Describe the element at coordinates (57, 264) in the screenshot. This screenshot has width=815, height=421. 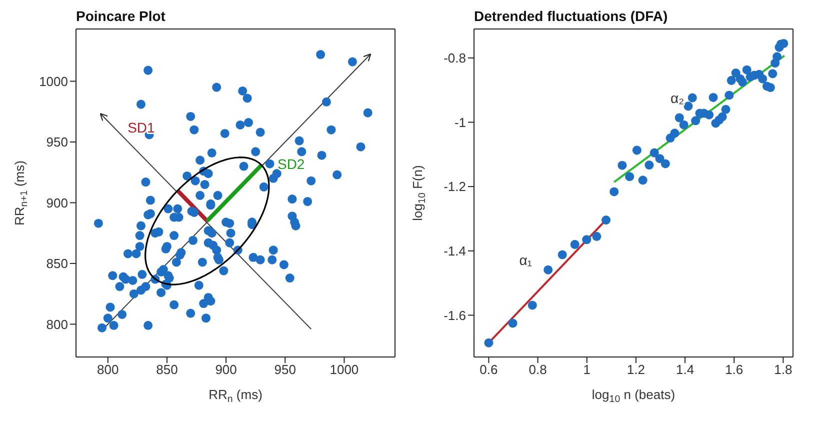
I see `y-tick-label: 850` at that location.